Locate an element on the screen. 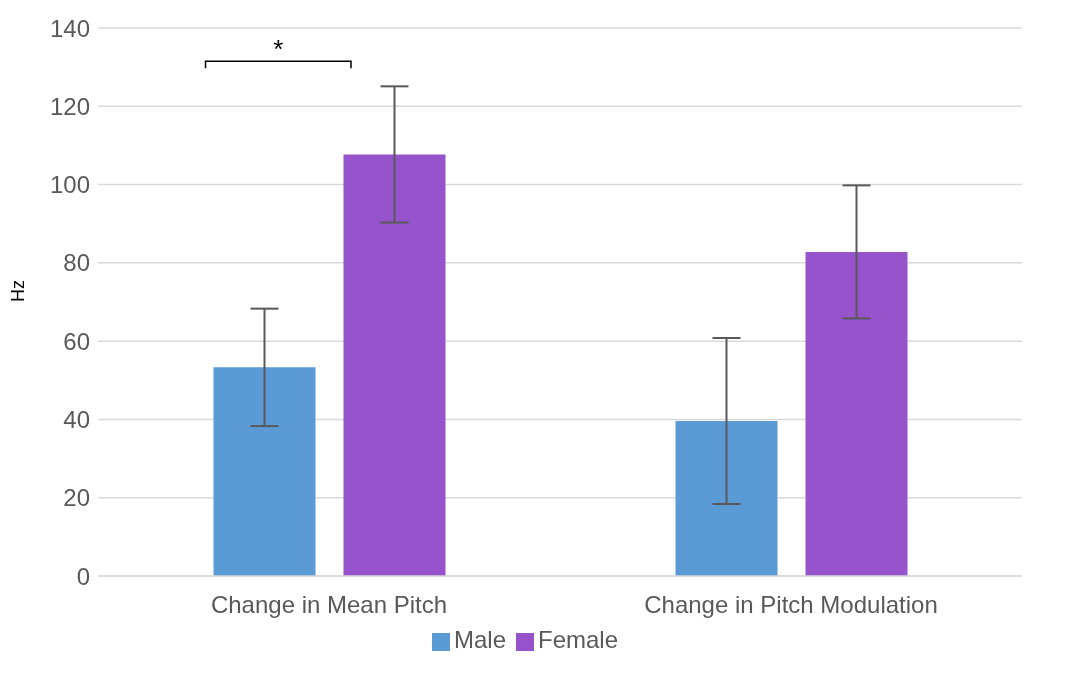 The image size is (1070, 684). x-tick-label: Change in Mean Pitch is located at coordinates (329, 605).